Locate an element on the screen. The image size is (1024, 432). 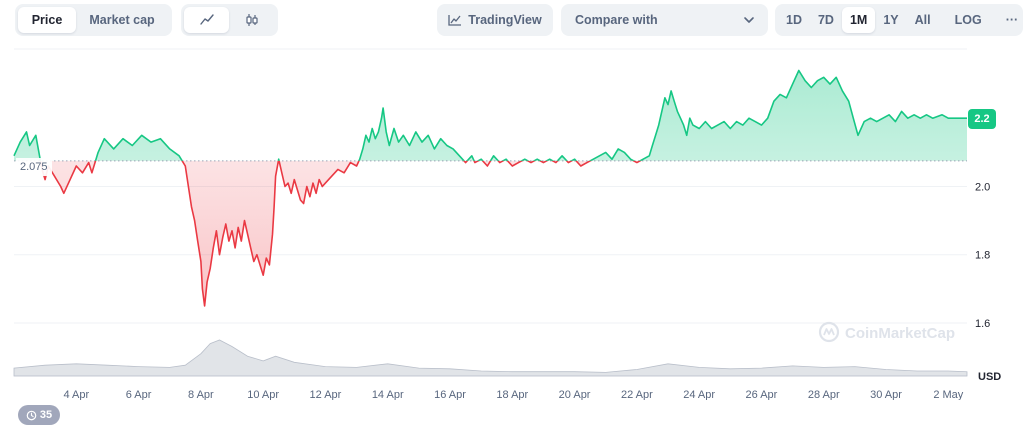
line-chart-icon is located at coordinates (206, 20).